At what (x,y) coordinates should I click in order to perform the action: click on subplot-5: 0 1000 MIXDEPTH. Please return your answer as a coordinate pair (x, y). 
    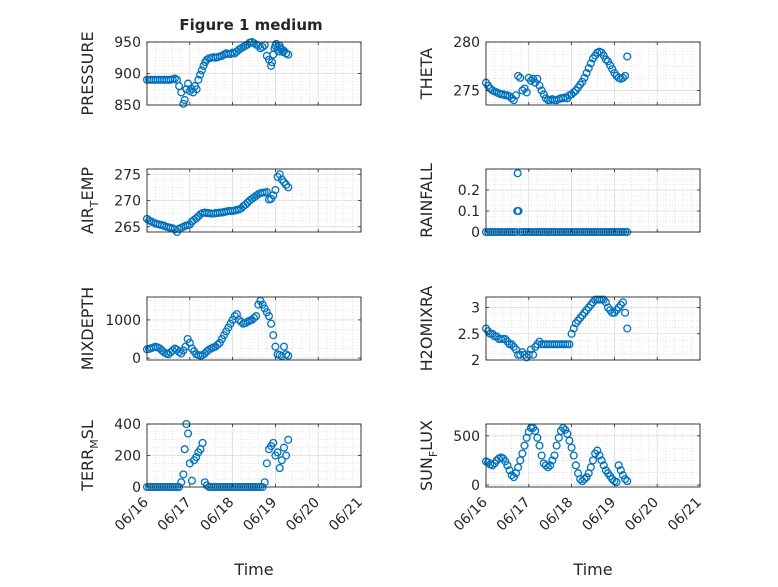
    Looking at the image, I should click on (220, 328).